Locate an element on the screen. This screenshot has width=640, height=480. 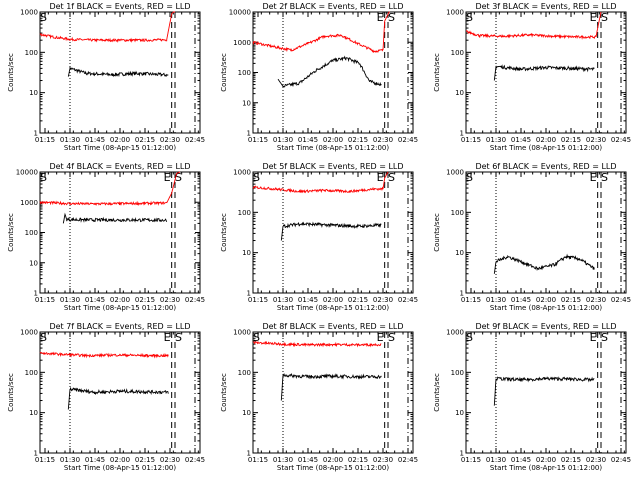
panel-title: Det 7f BLACK = Events, RED = LLD is located at coordinates (119, 326).